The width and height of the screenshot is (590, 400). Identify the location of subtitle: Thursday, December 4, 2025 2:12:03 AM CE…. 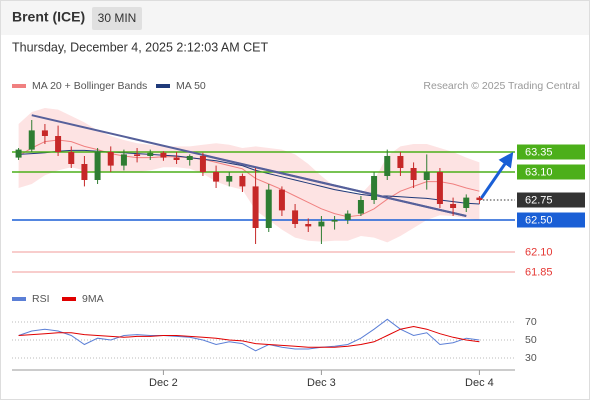
(140, 47).